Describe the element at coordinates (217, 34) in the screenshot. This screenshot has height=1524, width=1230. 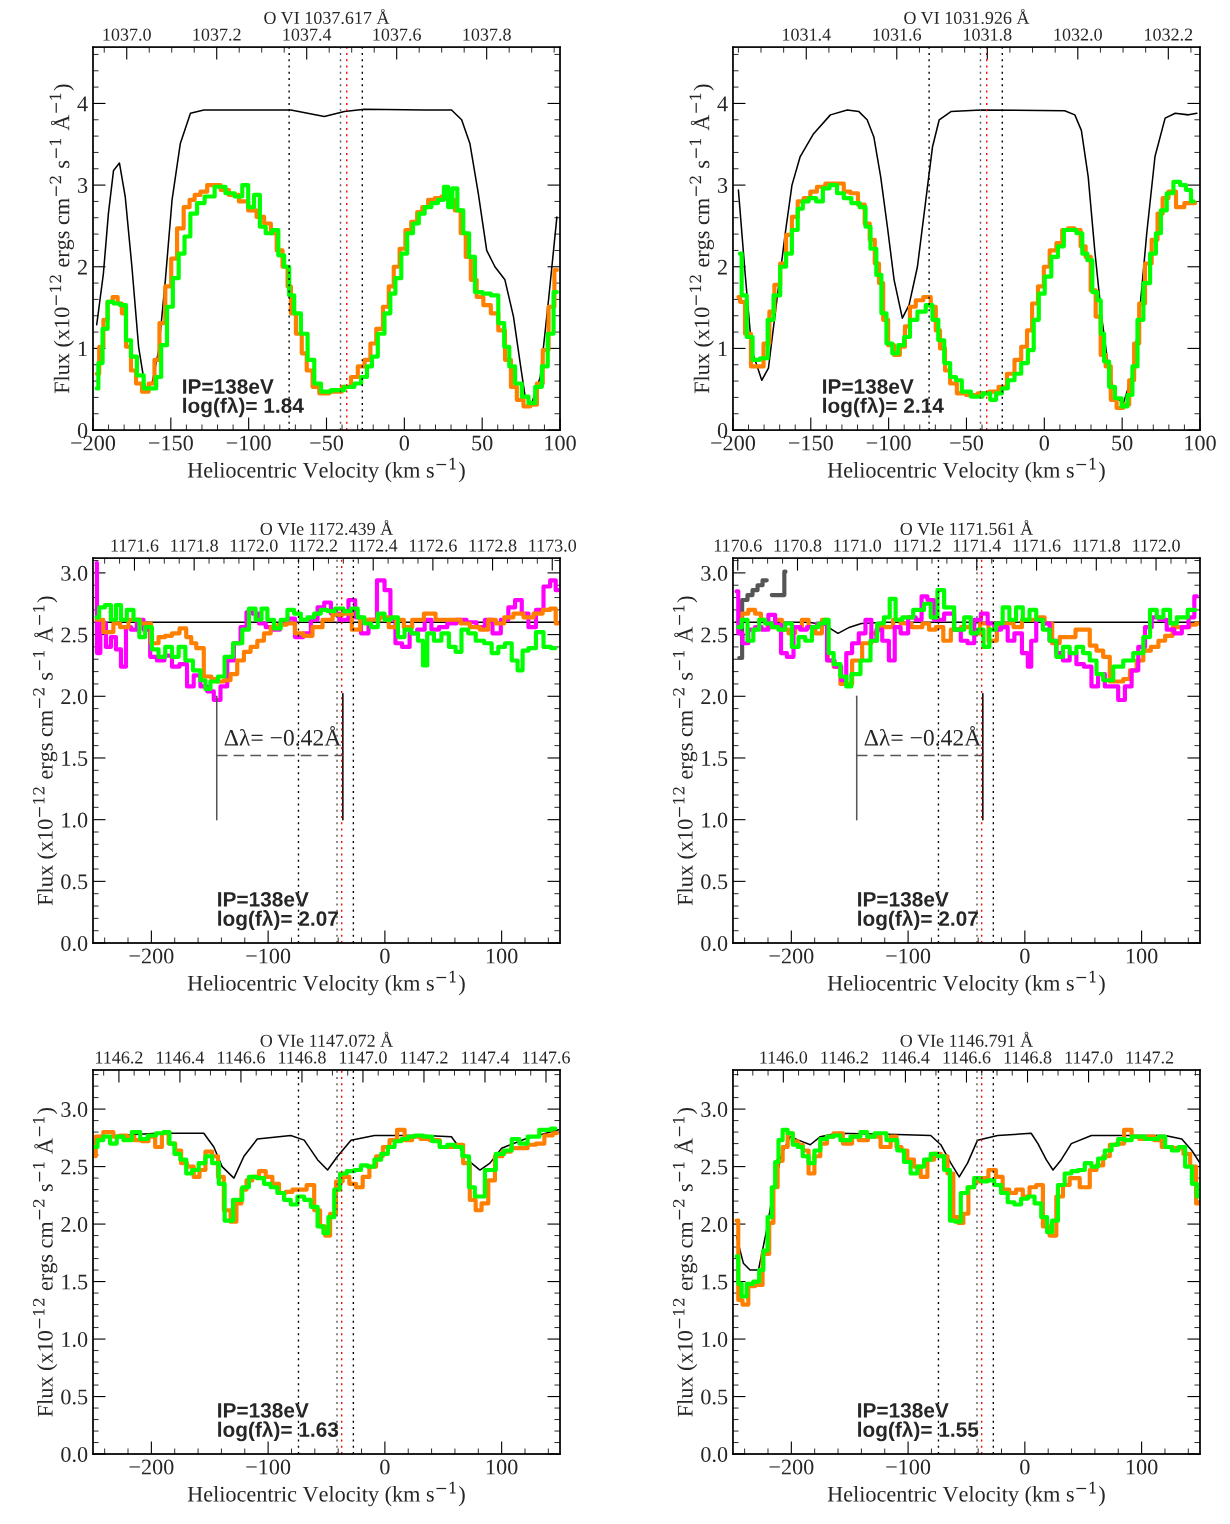
I see `x2-tick-label: 1037.2` at that location.